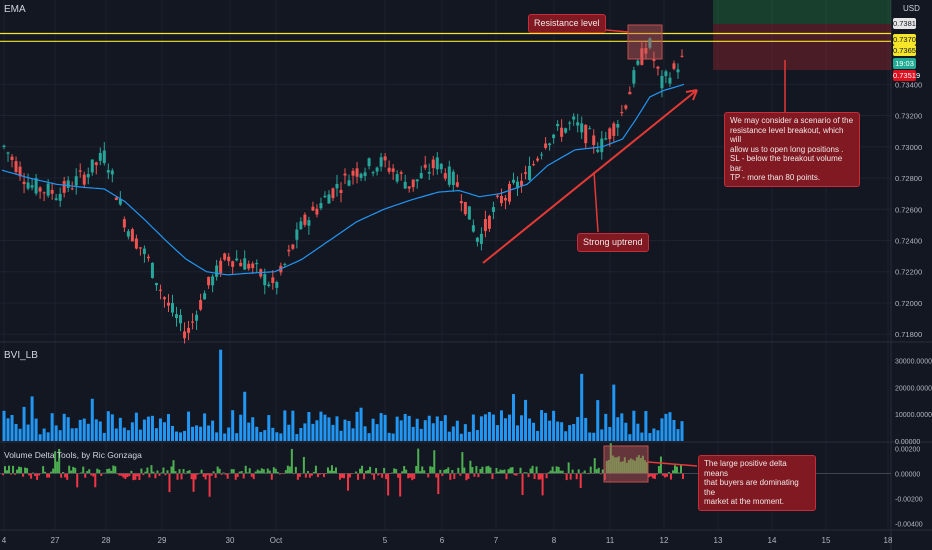  What do you see at coordinates (908, 209) in the screenshot?
I see `price-tick-label: 0.72600` at bounding box center [908, 209].